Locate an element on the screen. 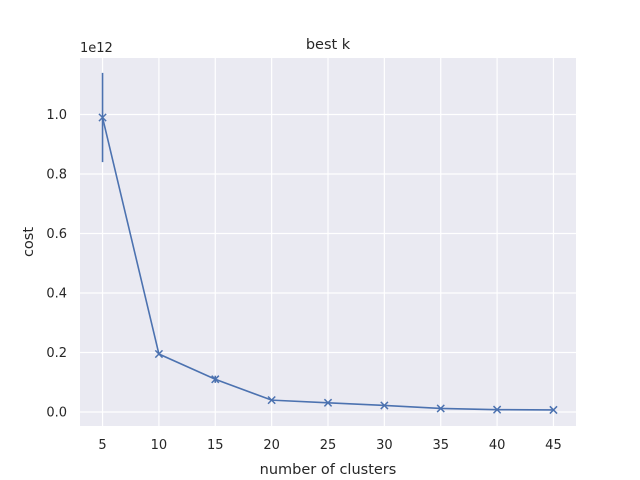 This screenshot has width=640, height=480. y-offset-label: 1e12 is located at coordinates (96, 48).